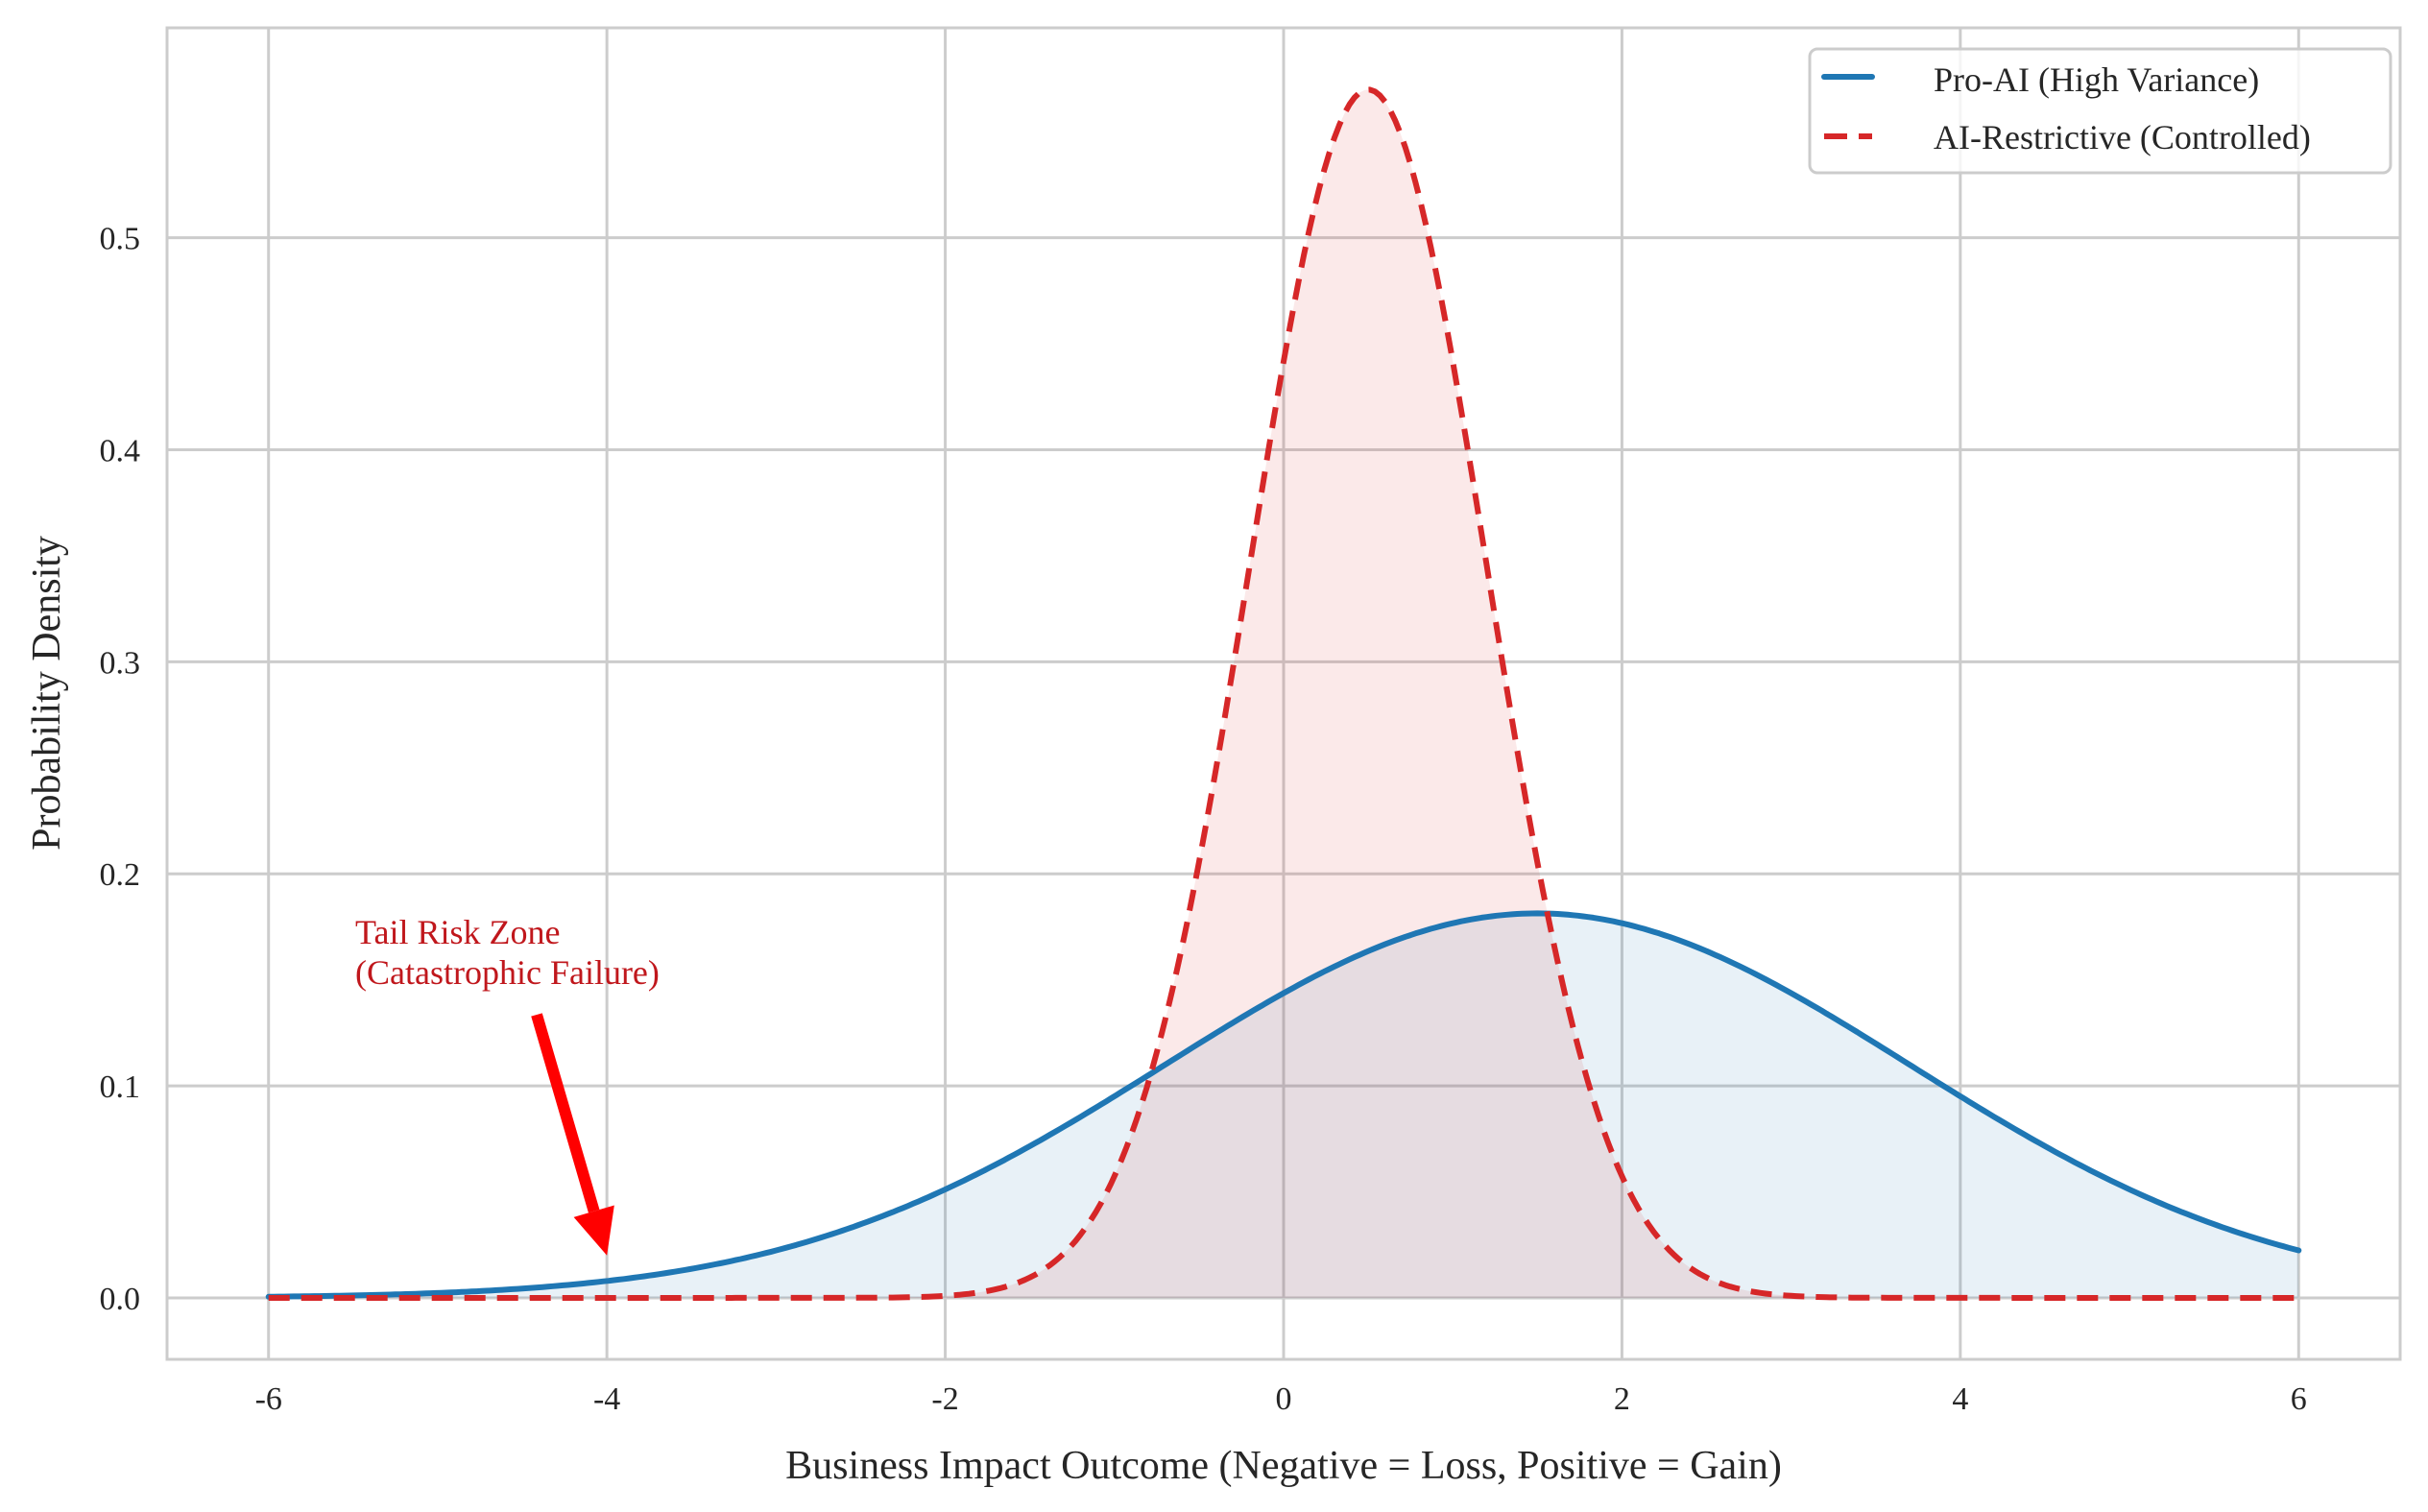 The height and width of the screenshot is (1512, 2428). Describe the element at coordinates (1284, 1399) in the screenshot. I see `x-tick-label: 0` at that location.